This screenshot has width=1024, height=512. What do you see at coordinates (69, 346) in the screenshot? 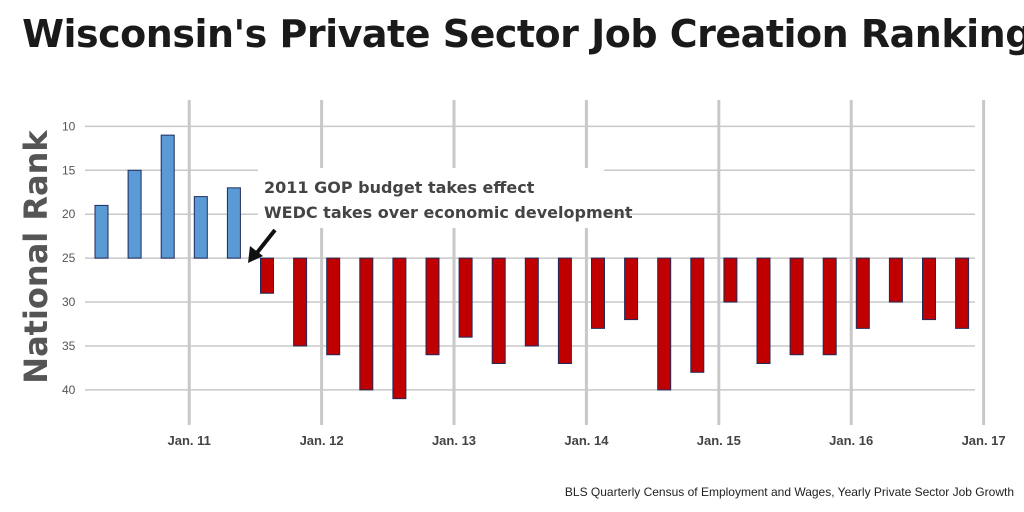
I see `y-tick-label-5: 35` at bounding box center [69, 346].